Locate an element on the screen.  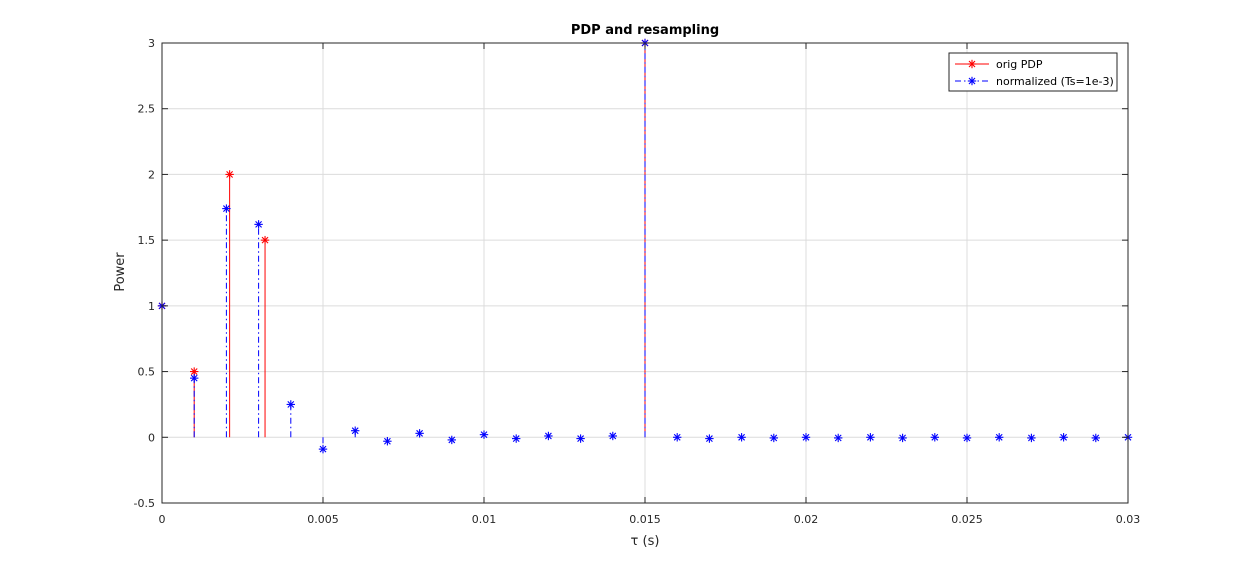
legend-box is located at coordinates (1033, 72).